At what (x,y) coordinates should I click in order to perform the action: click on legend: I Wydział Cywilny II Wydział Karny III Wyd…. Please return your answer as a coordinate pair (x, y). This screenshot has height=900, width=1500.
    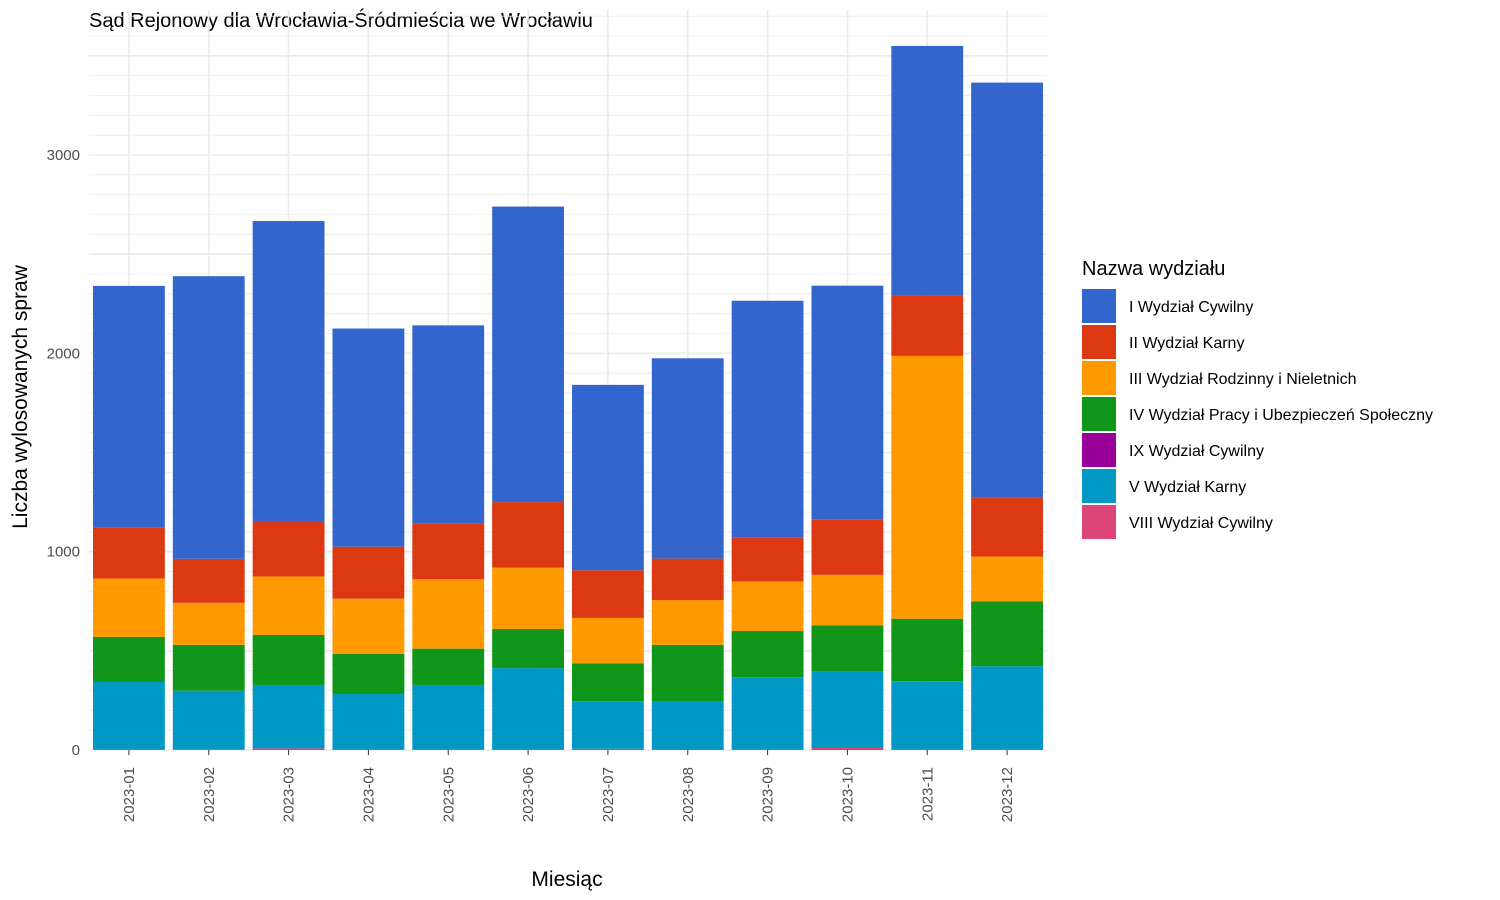
    Looking at the image, I should click on (1257, 414).